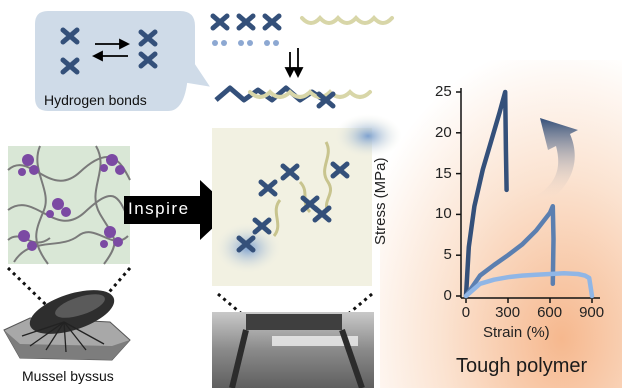 Image resolution: width=622 pixels, height=388 pixels. I want to click on tensile-photo, so click(293, 350).